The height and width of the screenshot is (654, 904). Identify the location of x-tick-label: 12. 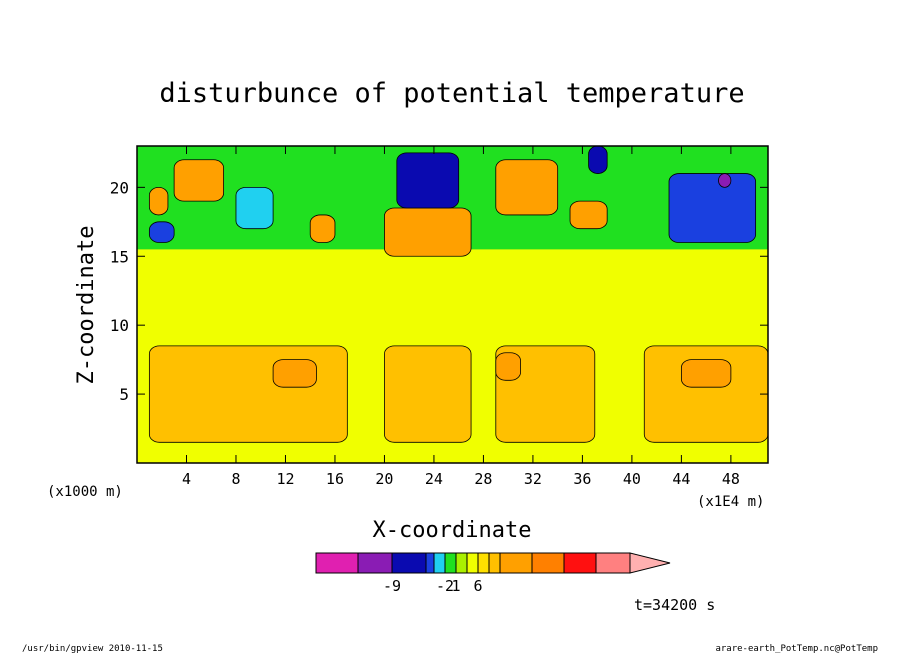
(285, 479).